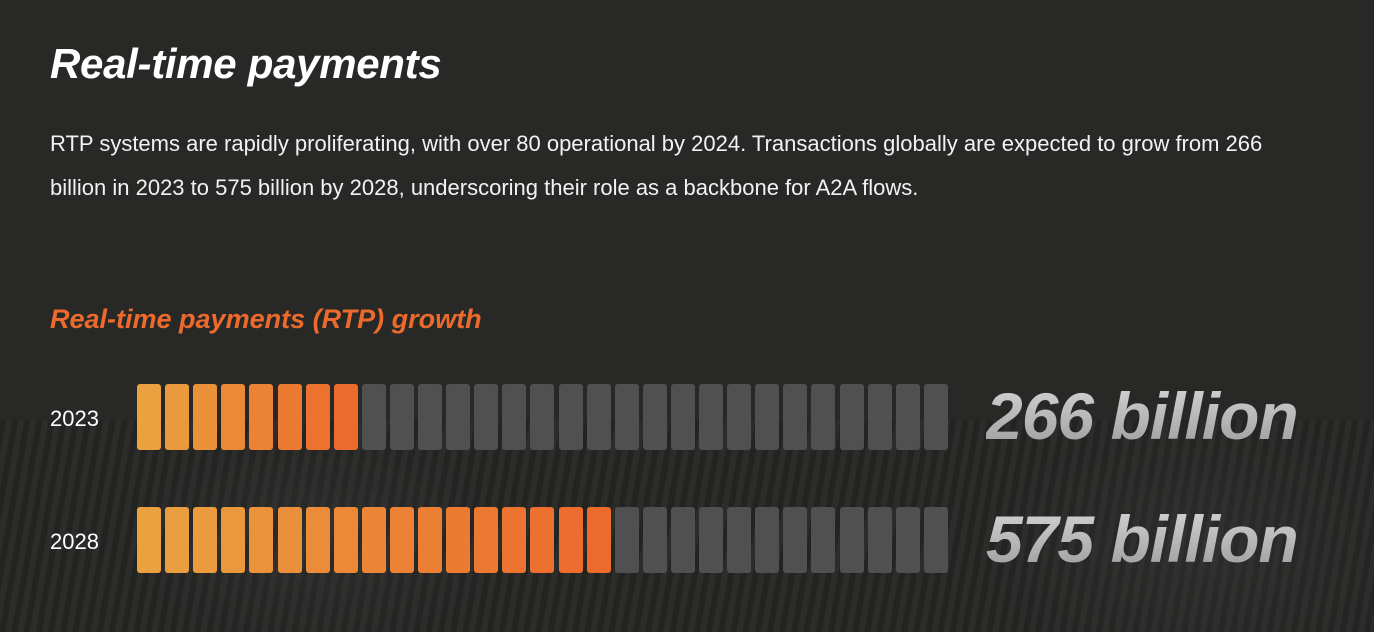 Image resolution: width=1374 pixels, height=632 pixels. Describe the element at coordinates (74, 418) in the screenshot. I see `year-label: 2023` at that location.